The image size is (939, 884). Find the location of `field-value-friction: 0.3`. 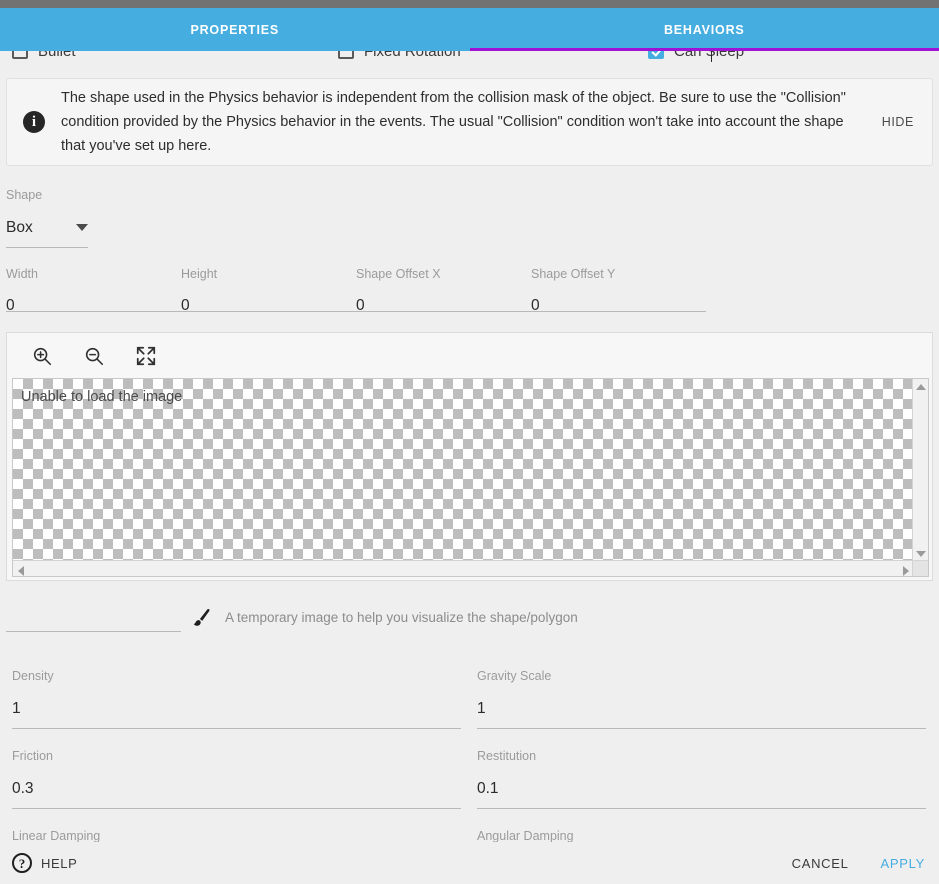

field-value-friction: 0.3 is located at coordinates (23, 788).